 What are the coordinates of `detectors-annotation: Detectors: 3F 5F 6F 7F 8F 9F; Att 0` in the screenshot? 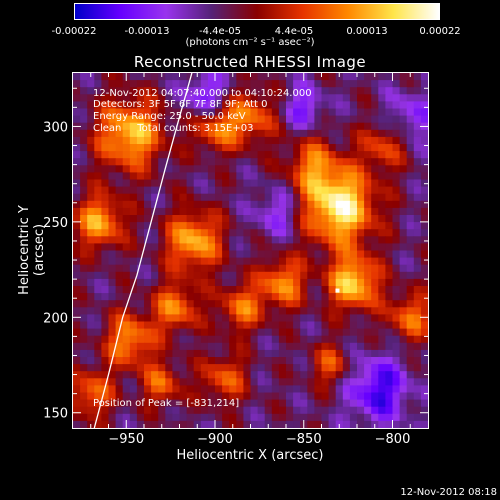 It's located at (180, 104).